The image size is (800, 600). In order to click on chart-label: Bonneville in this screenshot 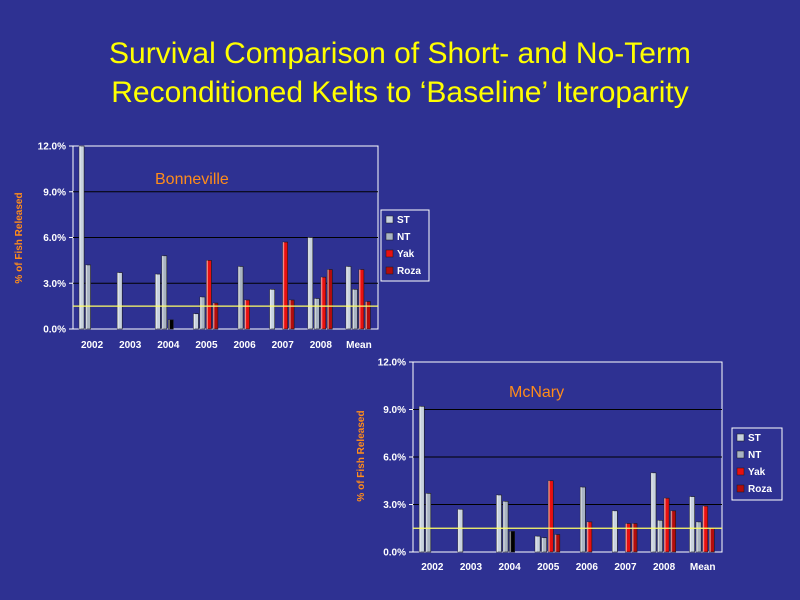, I will do `click(192, 179)`.